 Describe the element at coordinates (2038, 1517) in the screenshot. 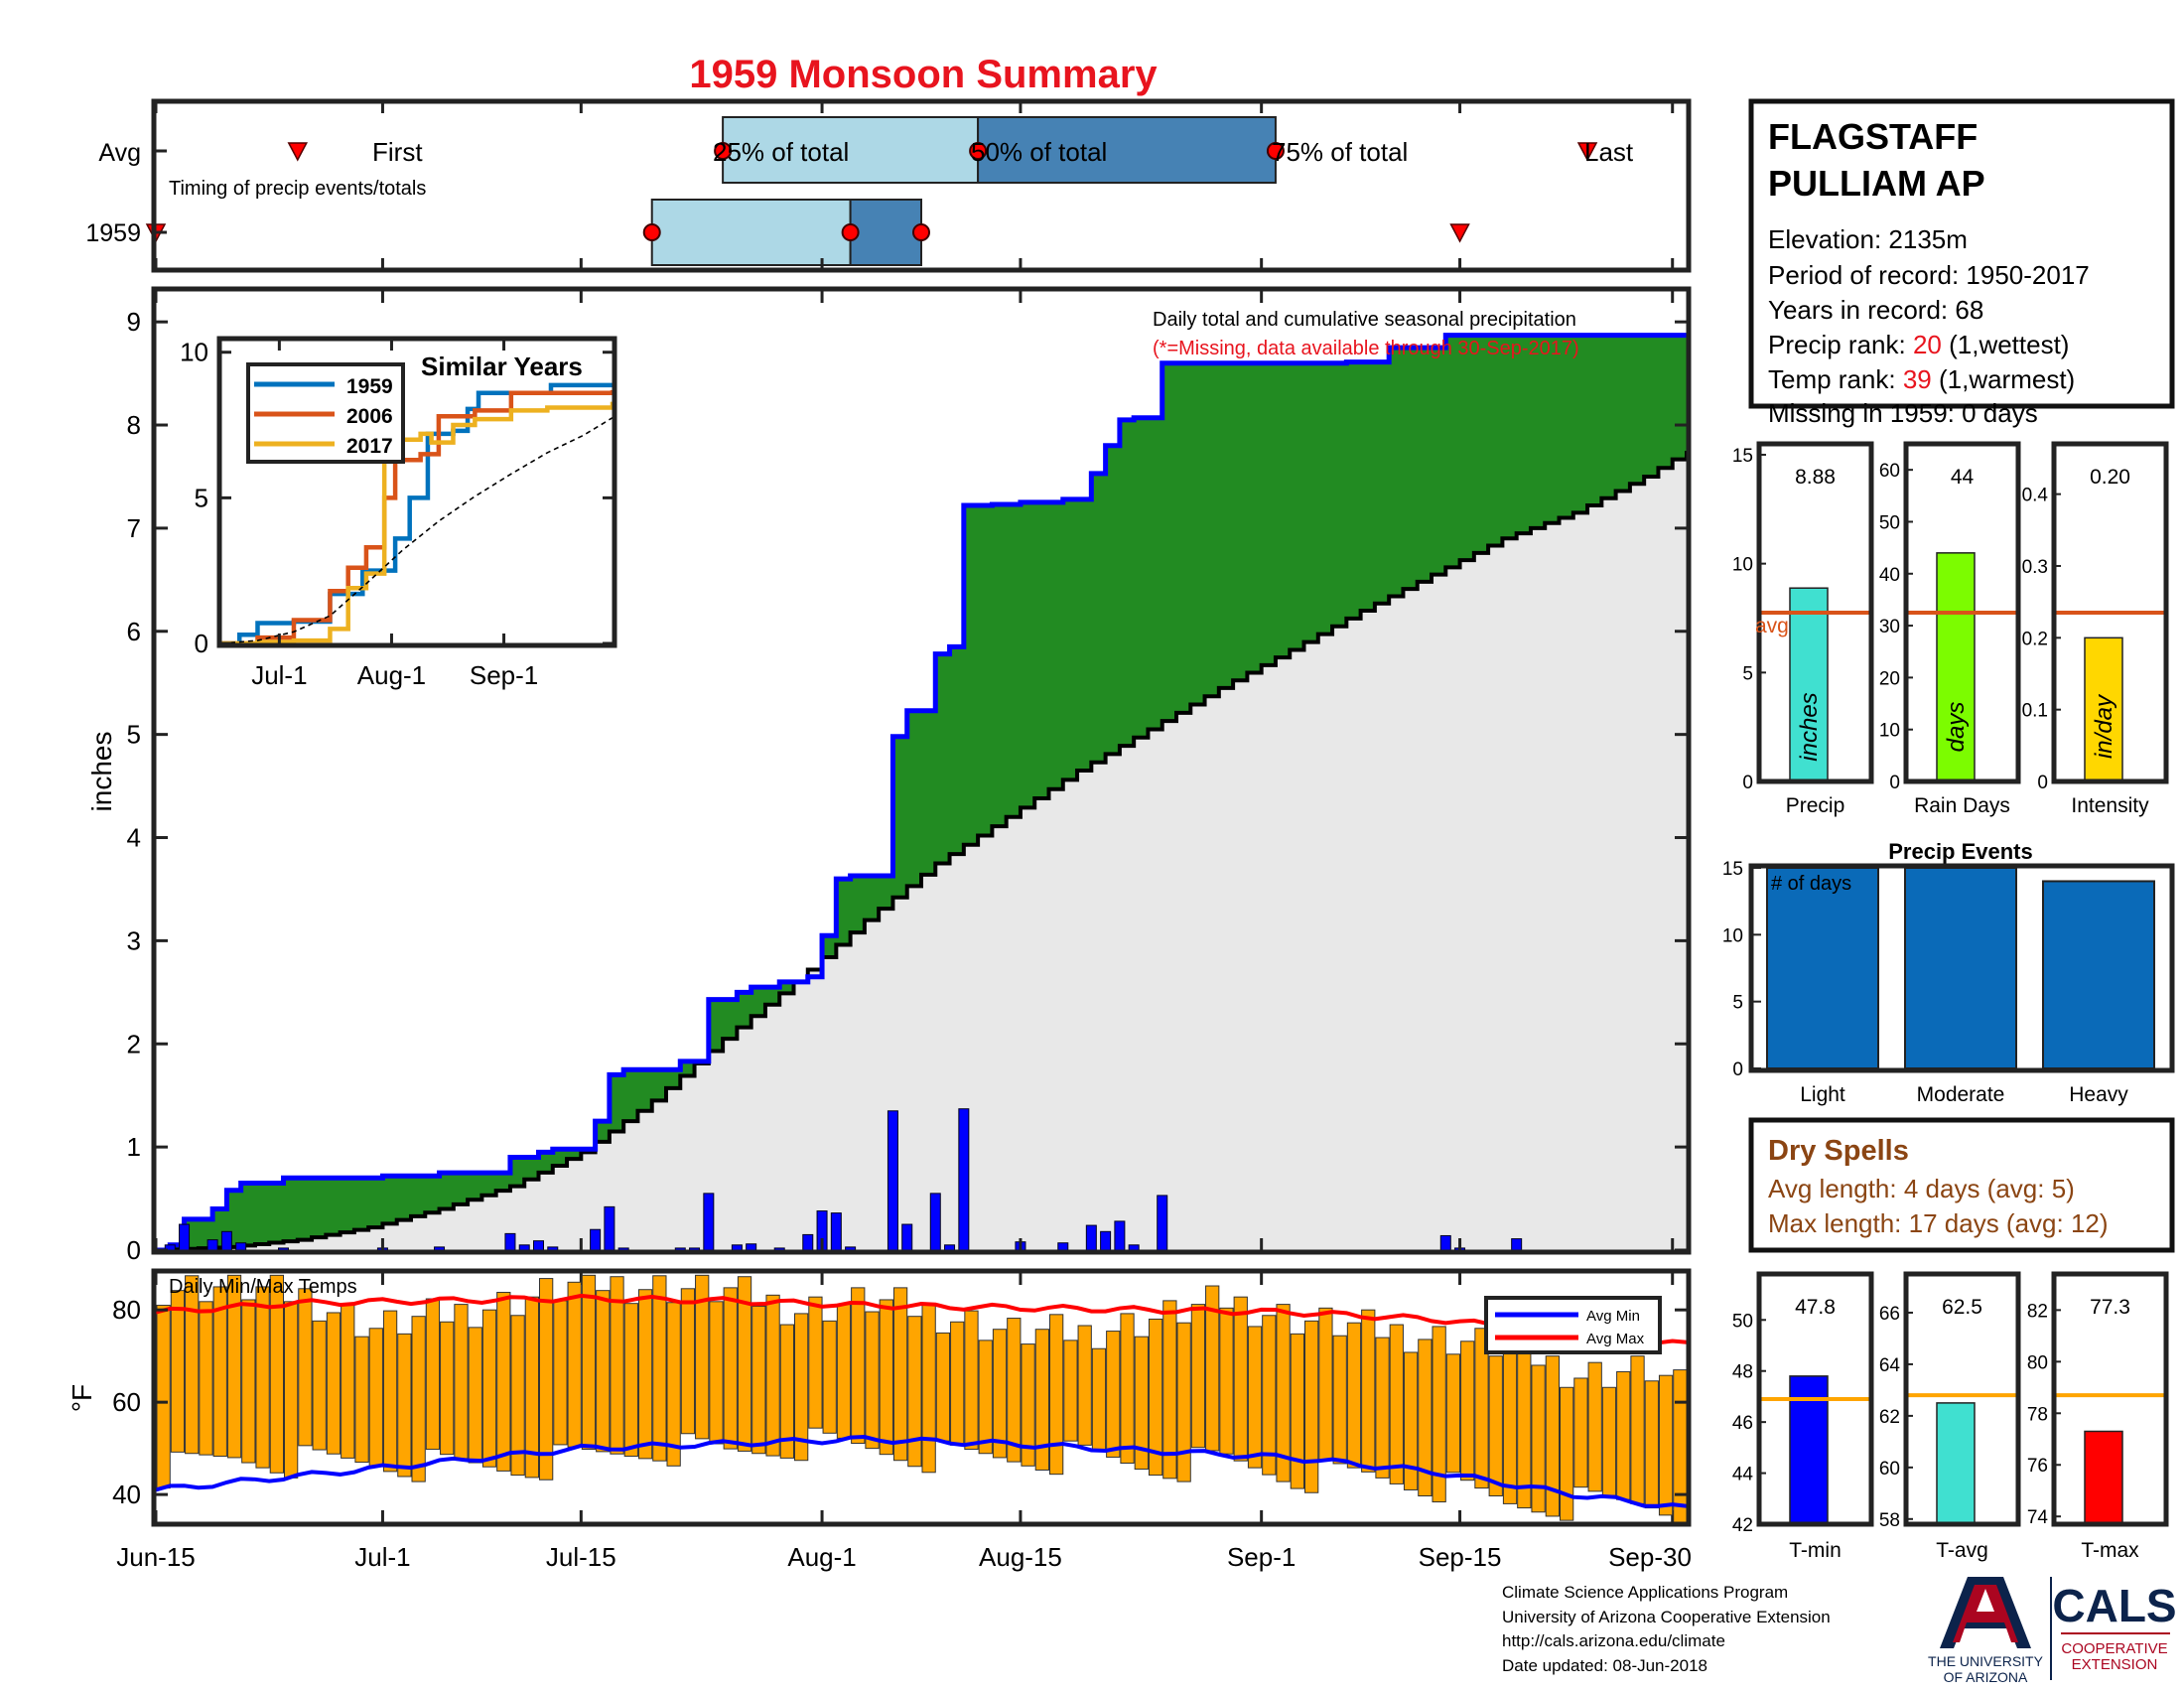

I see `summary-ytick-label: 74` at that location.